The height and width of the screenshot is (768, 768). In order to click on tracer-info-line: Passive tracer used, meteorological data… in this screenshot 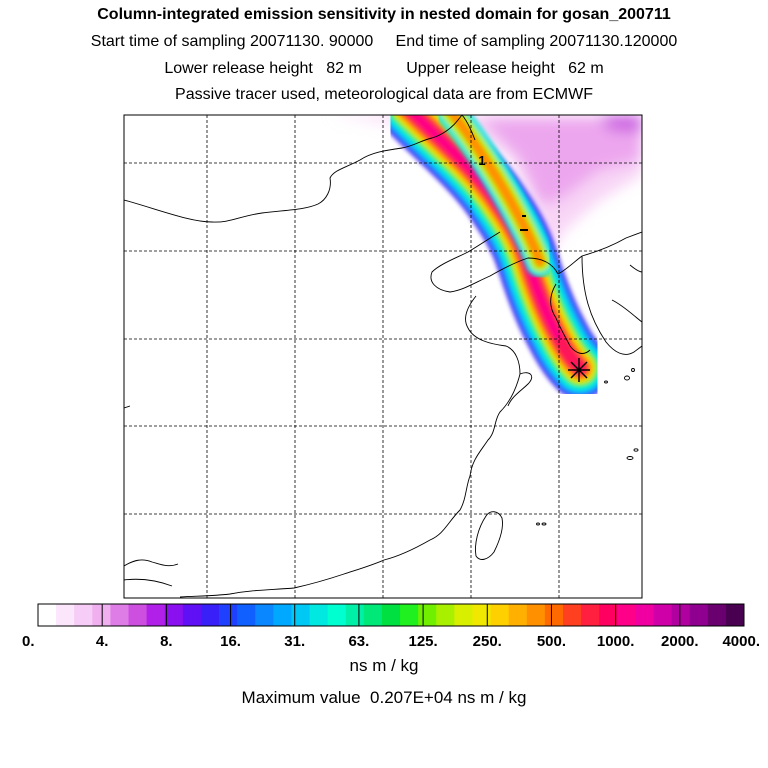, I will do `click(384, 94)`.